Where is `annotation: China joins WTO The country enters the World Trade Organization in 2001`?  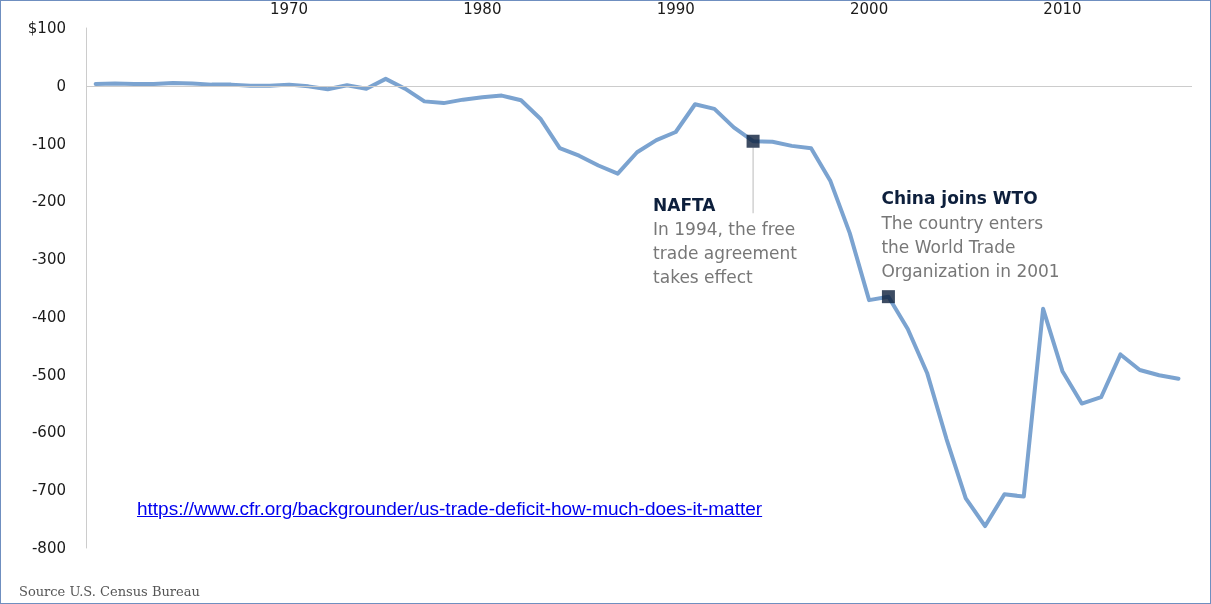 annotation: China joins WTO The country enters the World Trade Organization in 2001 is located at coordinates (970, 234).